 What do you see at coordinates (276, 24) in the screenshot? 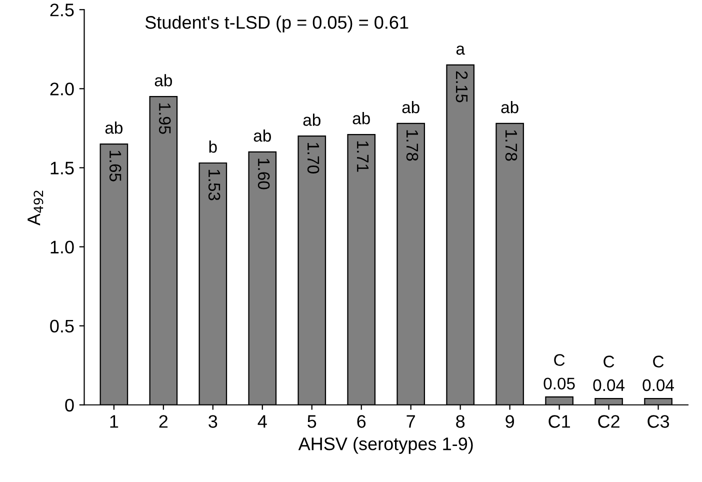
I see `chart-title: Student's t-LSD (p = 0.05) = 0.61` at bounding box center [276, 24].